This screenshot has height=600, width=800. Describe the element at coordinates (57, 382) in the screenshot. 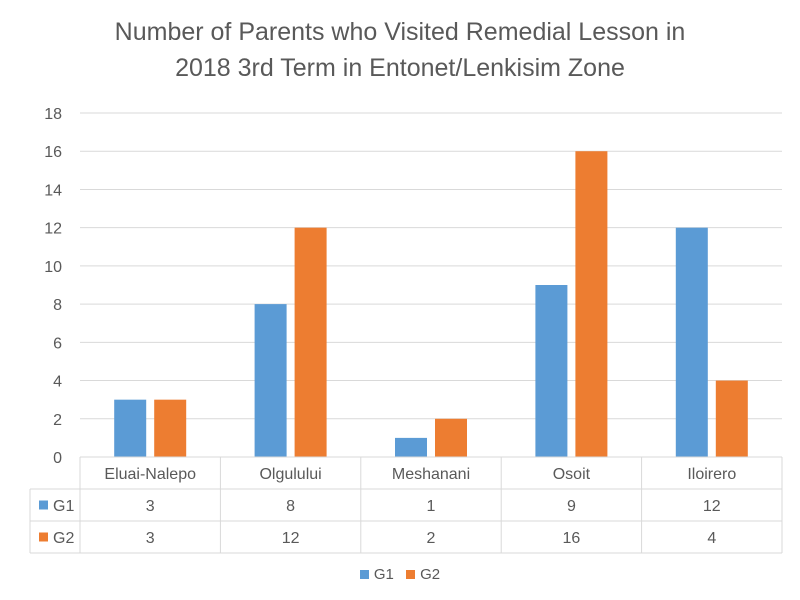

I see `y-tick-label-4: 4` at that location.